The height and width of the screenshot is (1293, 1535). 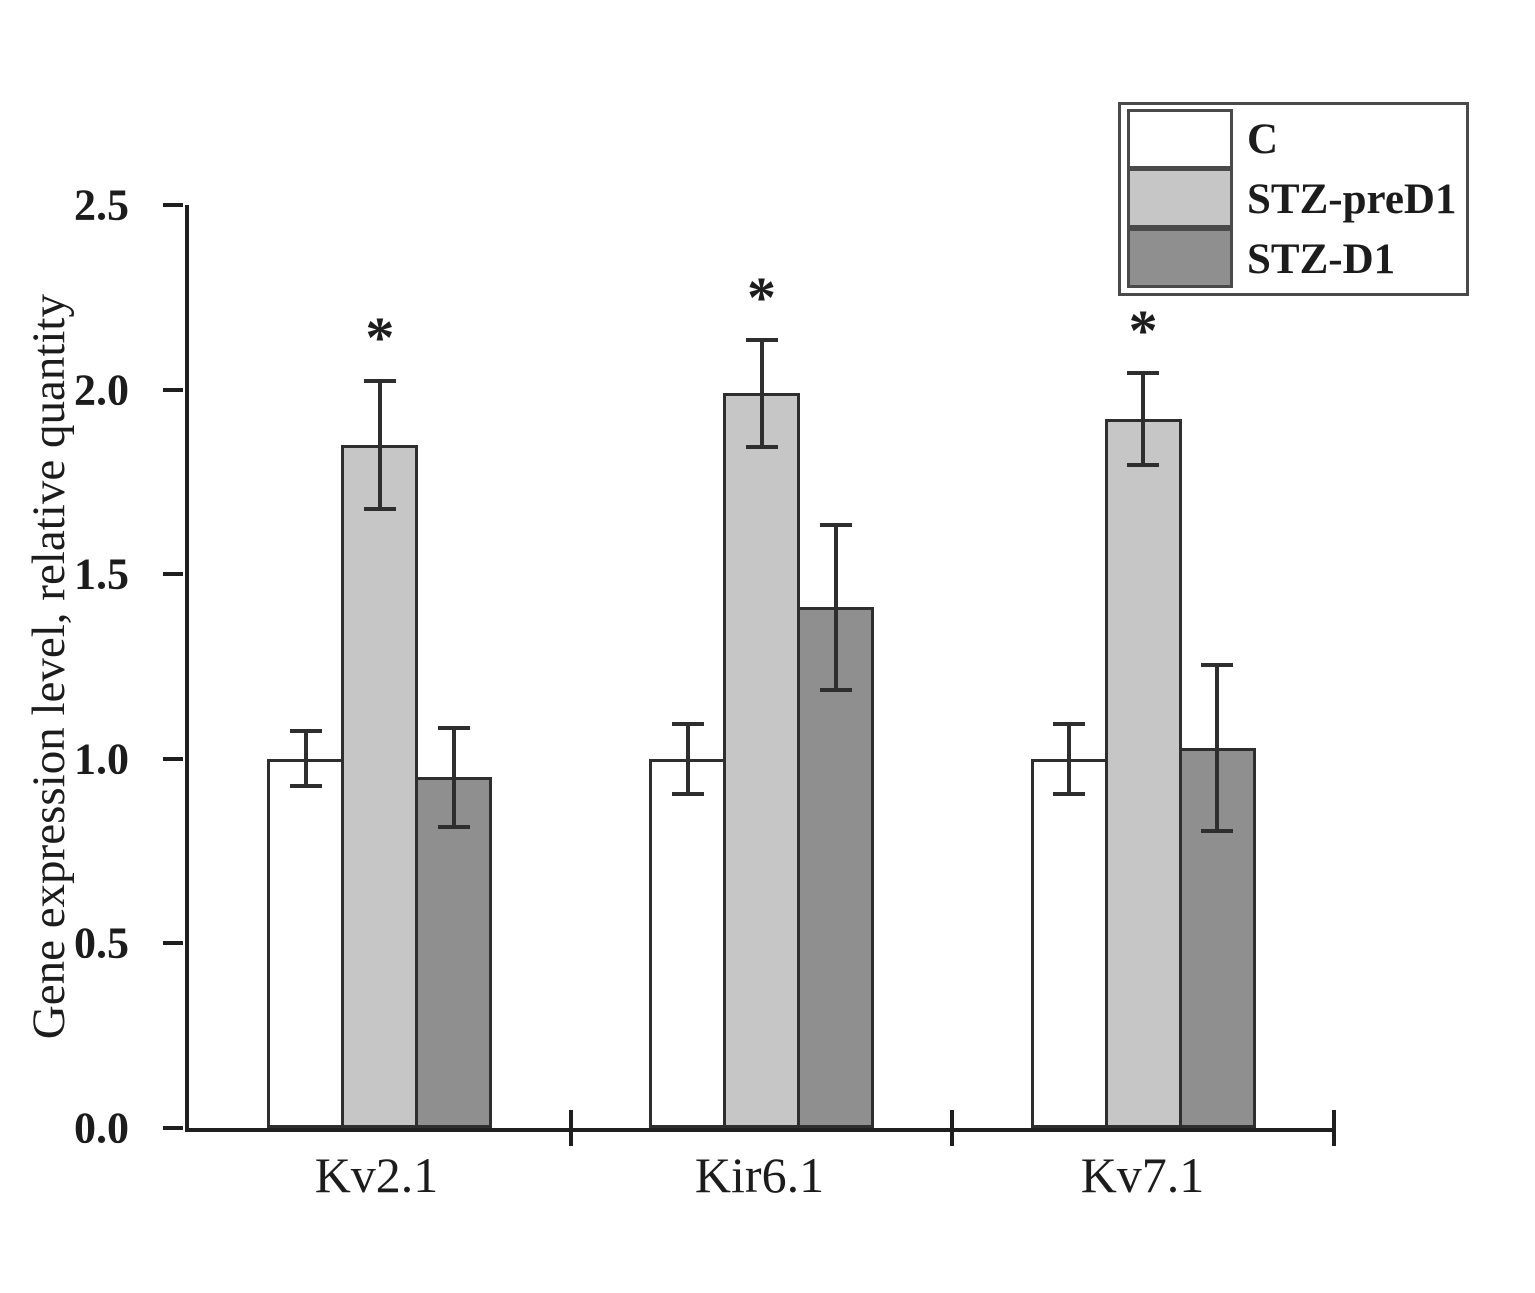 What do you see at coordinates (101, 205) in the screenshot?
I see `y-tick-label: 2.5` at bounding box center [101, 205].